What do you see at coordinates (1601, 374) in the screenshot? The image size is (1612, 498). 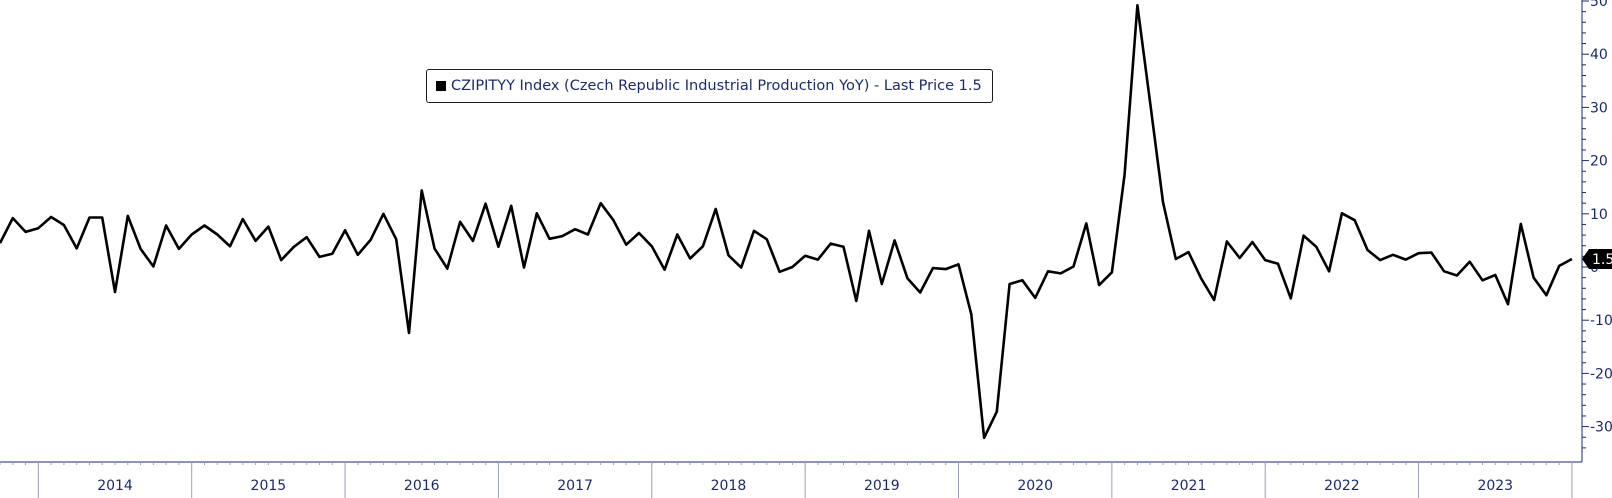 I see `y-tick-label: -20` at bounding box center [1601, 374].